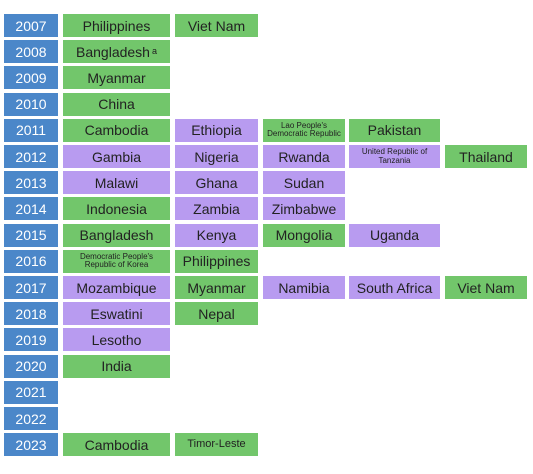  What do you see at coordinates (116, 104) in the screenshot?
I see `country-cell: China` at bounding box center [116, 104].